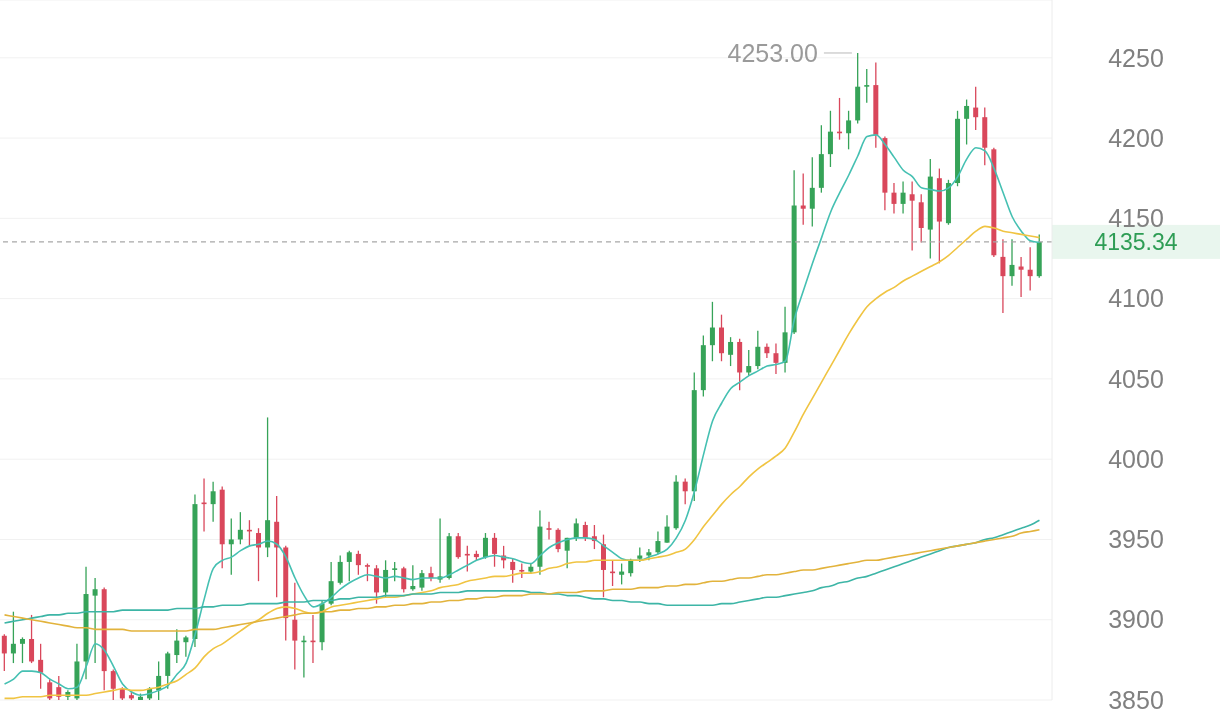 This screenshot has width=1220, height=717. What do you see at coordinates (1136, 539) in the screenshot?
I see `y-tick-label: 3950` at bounding box center [1136, 539].